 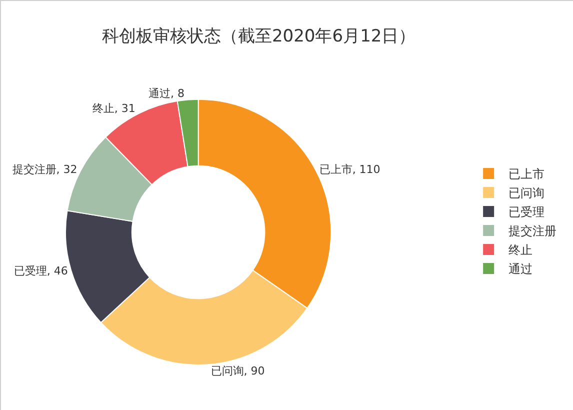 I want to click on chart-title: 科创板审核状态（截至2020年6月12日）, so click(x=259, y=36).